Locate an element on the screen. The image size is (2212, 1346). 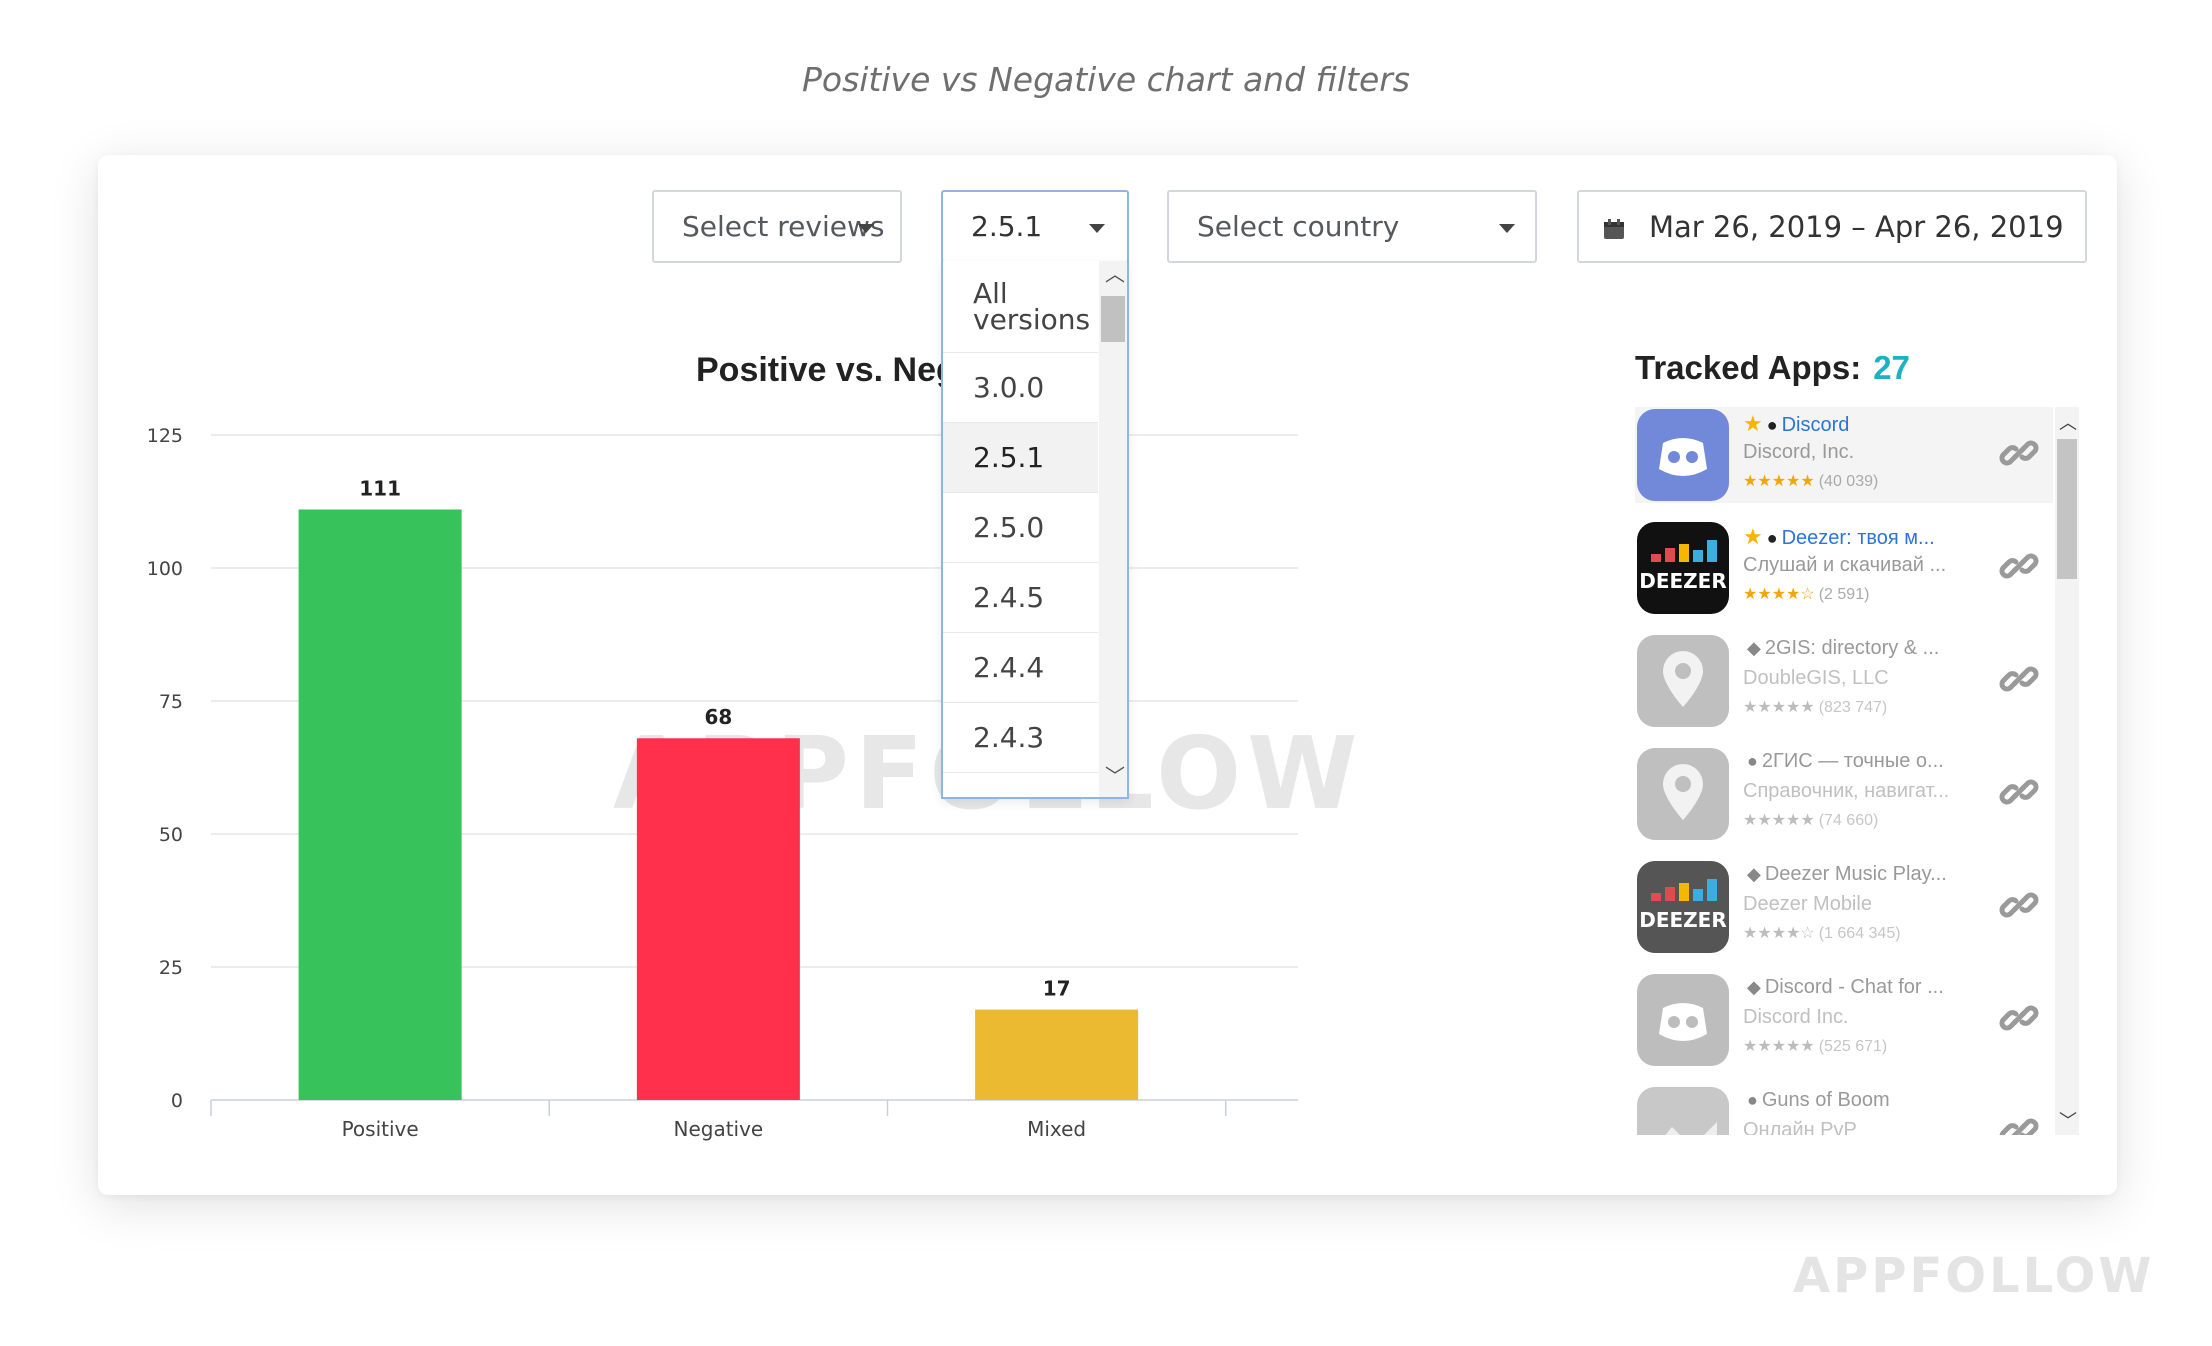
apps-scrollbar: ︿ ﹀ is located at coordinates (2067, 771).